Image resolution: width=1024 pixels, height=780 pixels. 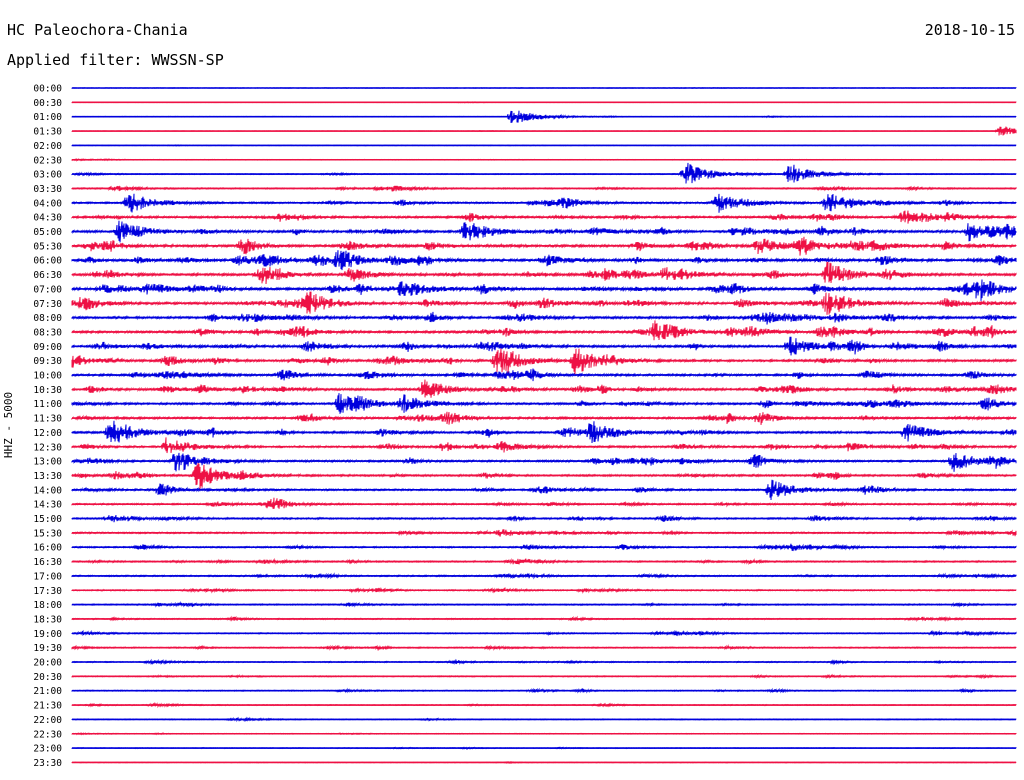 What do you see at coordinates (47, 189) in the screenshot?
I see `row-time-label: 03:30` at bounding box center [47, 189].